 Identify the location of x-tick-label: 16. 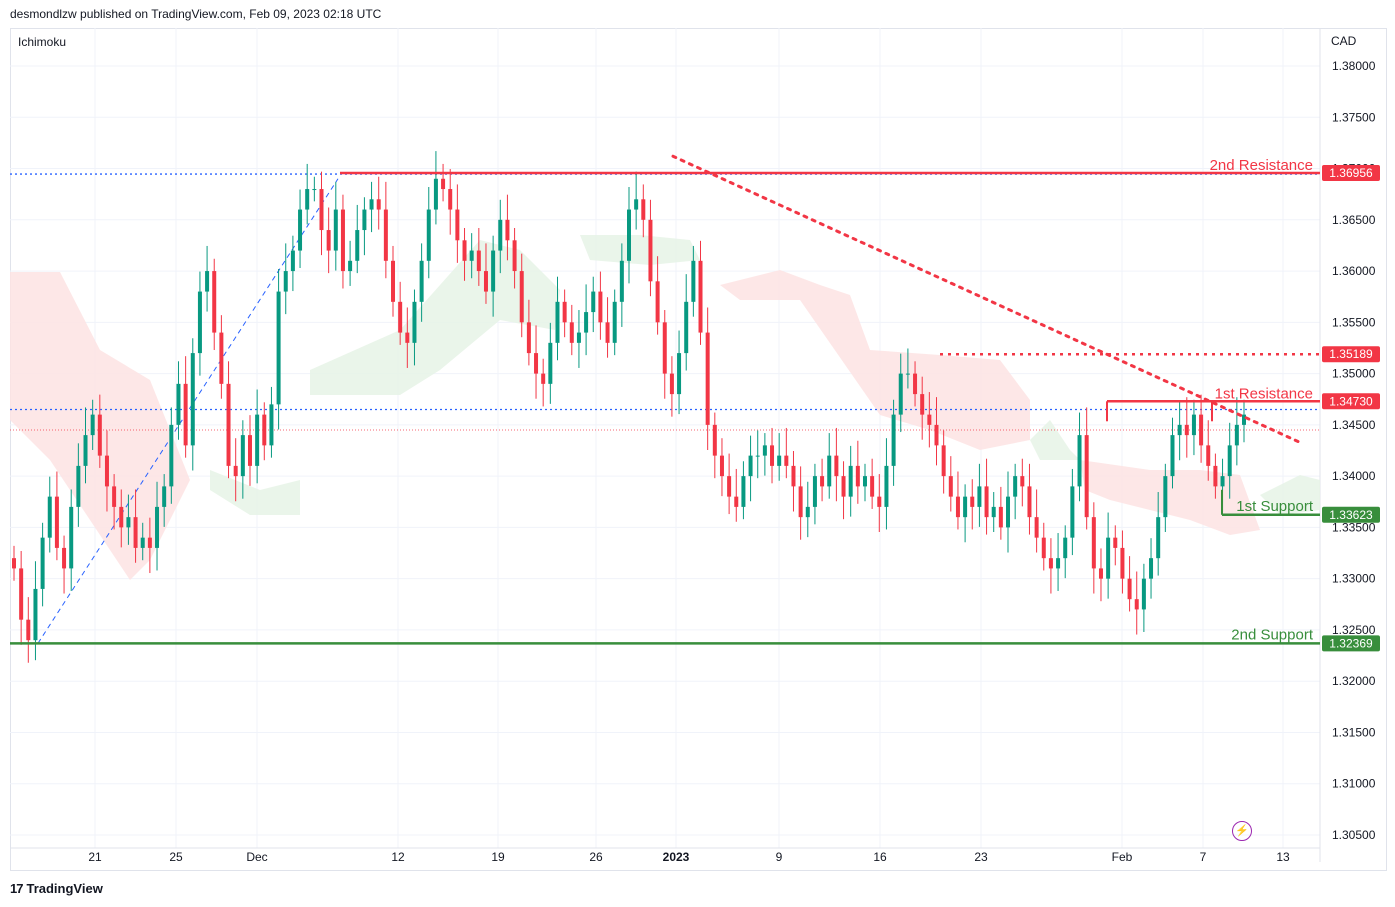
(880, 857).